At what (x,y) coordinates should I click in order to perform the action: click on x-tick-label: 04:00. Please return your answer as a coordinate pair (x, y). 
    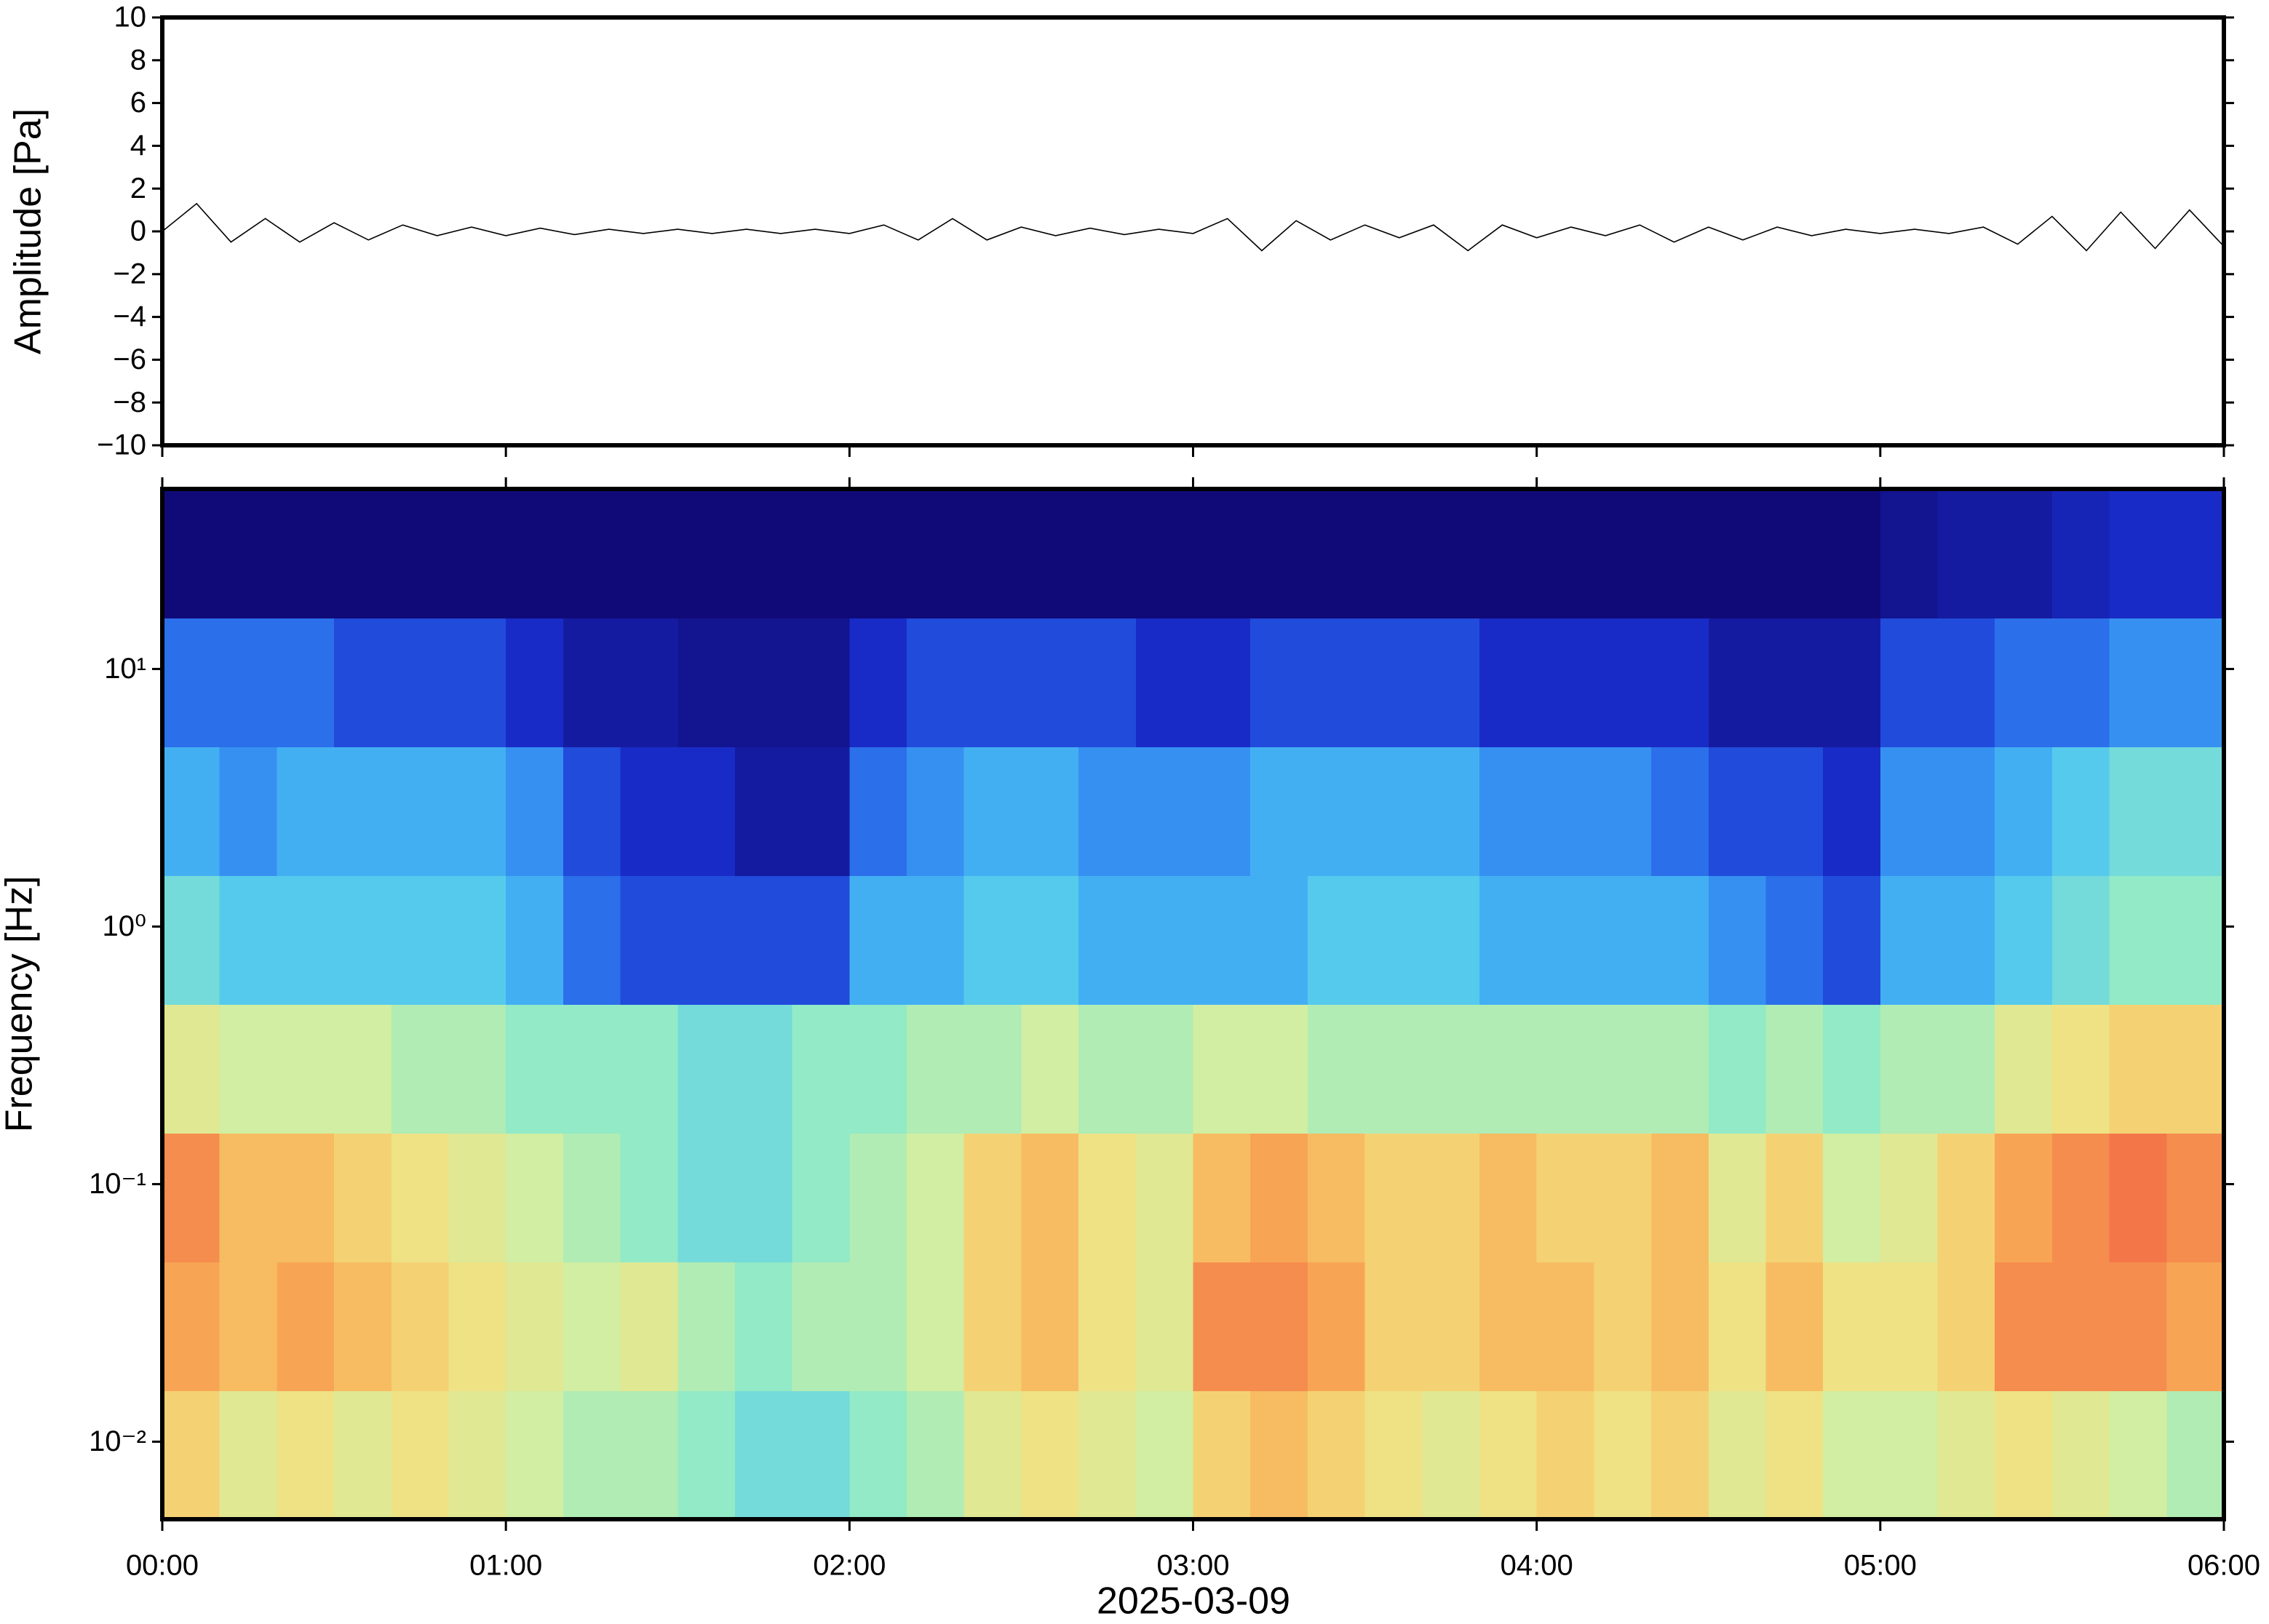
    Looking at the image, I should click on (1537, 1566).